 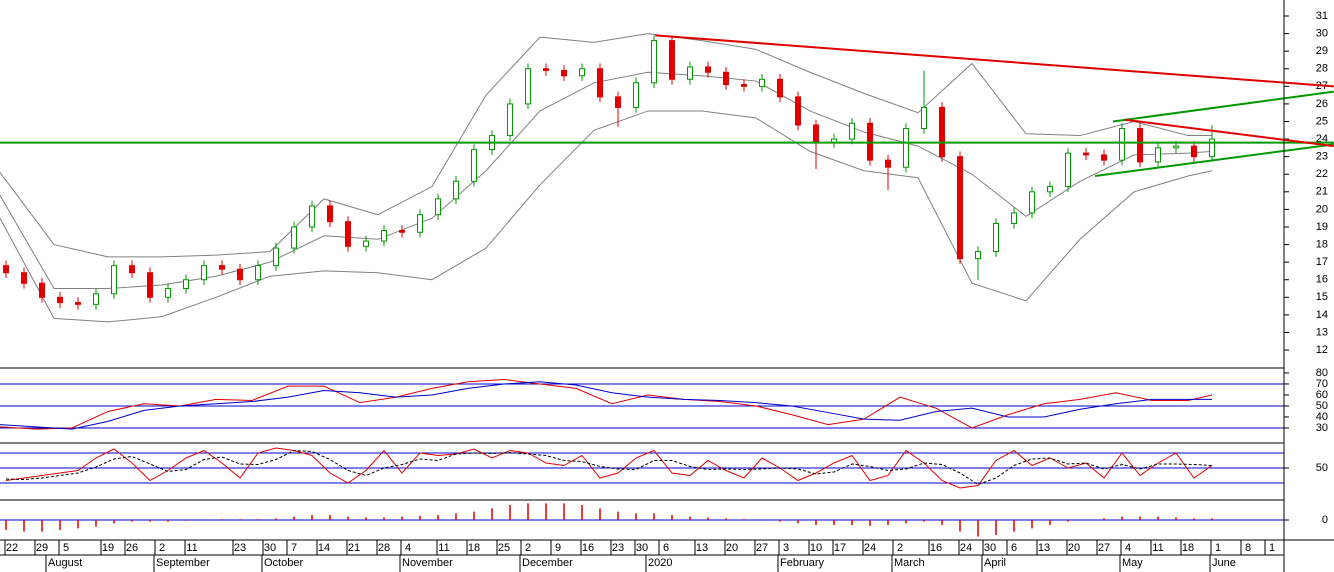 What do you see at coordinates (547, 563) in the screenshot?
I see `month-label: December` at bounding box center [547, 563].